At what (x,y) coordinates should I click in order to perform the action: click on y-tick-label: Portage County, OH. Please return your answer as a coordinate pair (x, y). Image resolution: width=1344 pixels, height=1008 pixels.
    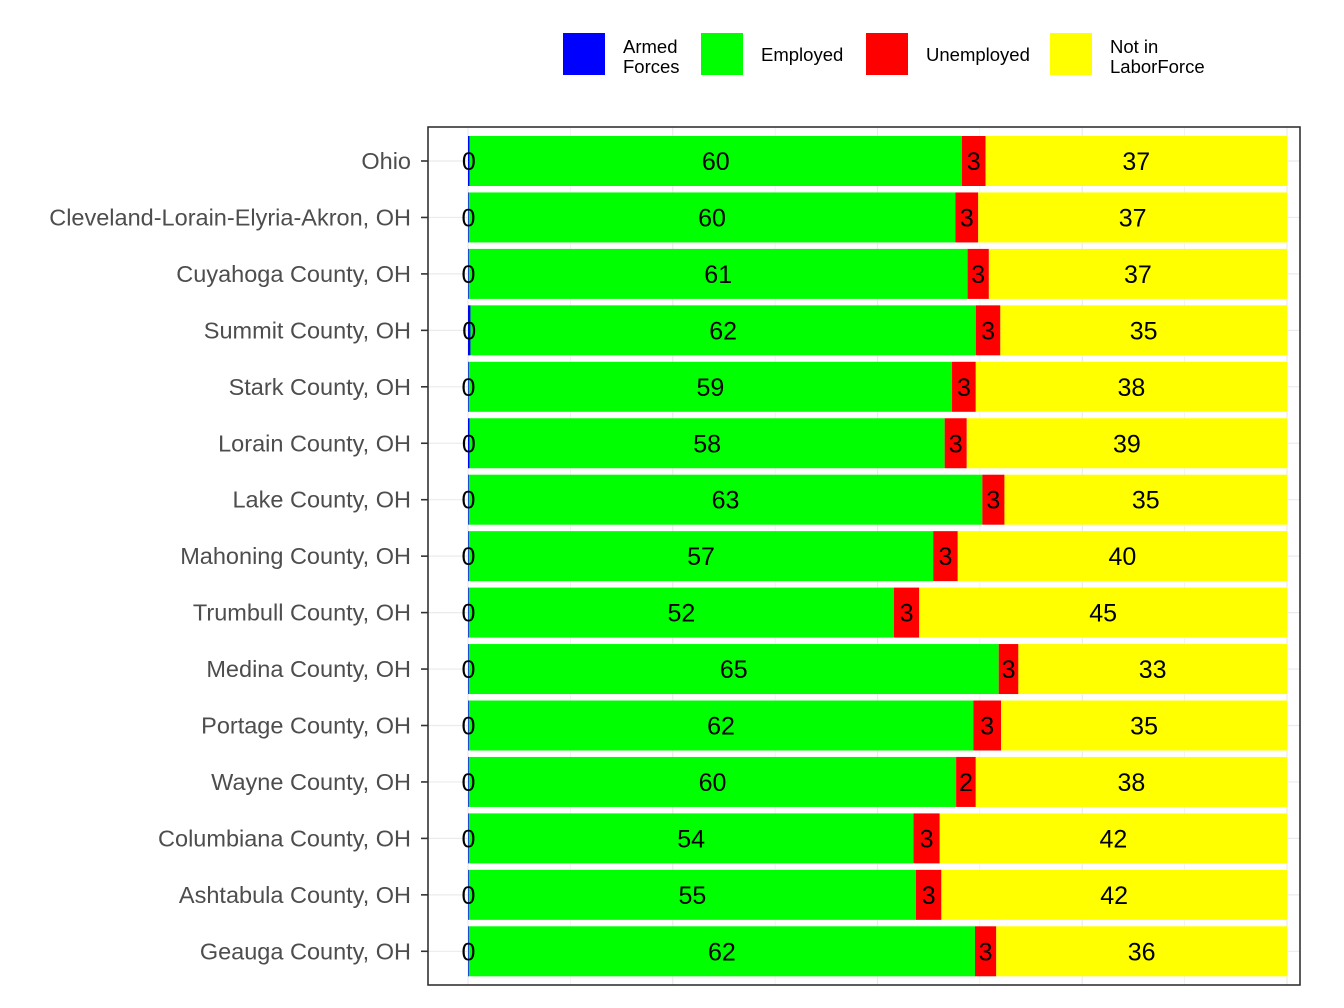
    Looking at the image, I should click on (306, 726).